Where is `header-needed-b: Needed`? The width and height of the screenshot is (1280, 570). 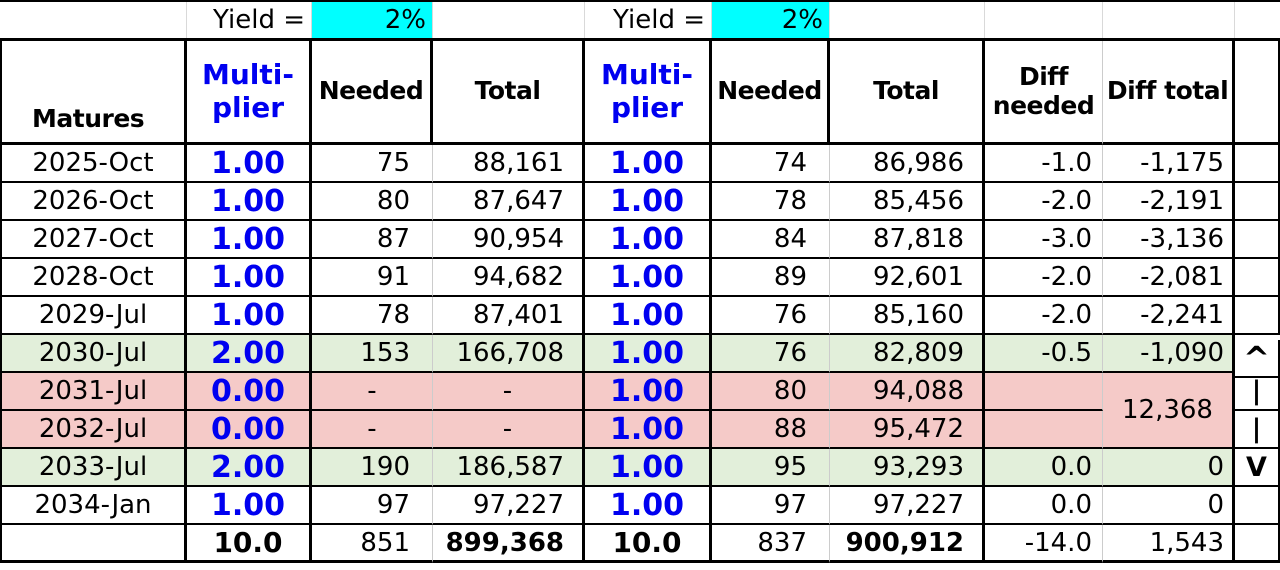
header-needed-b: Needed is located at coordinates (771, 93).